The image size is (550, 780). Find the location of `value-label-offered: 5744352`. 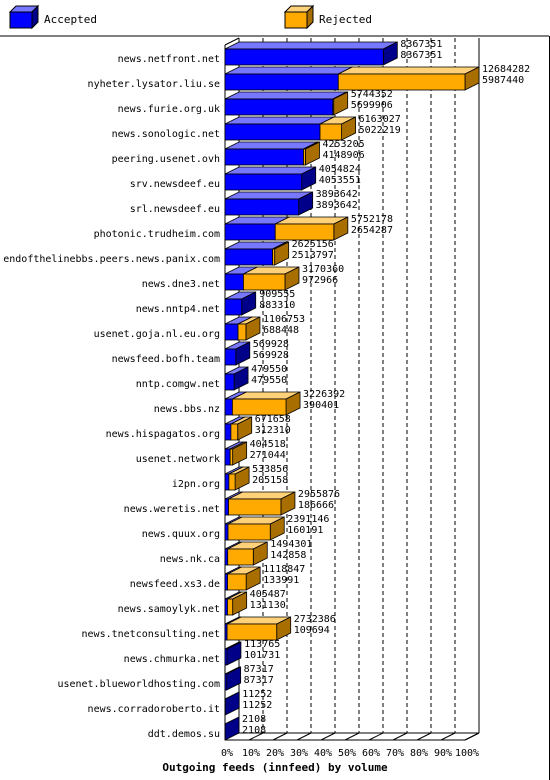

value-label-offered: 5744352 is located at coordinates (372, 94).